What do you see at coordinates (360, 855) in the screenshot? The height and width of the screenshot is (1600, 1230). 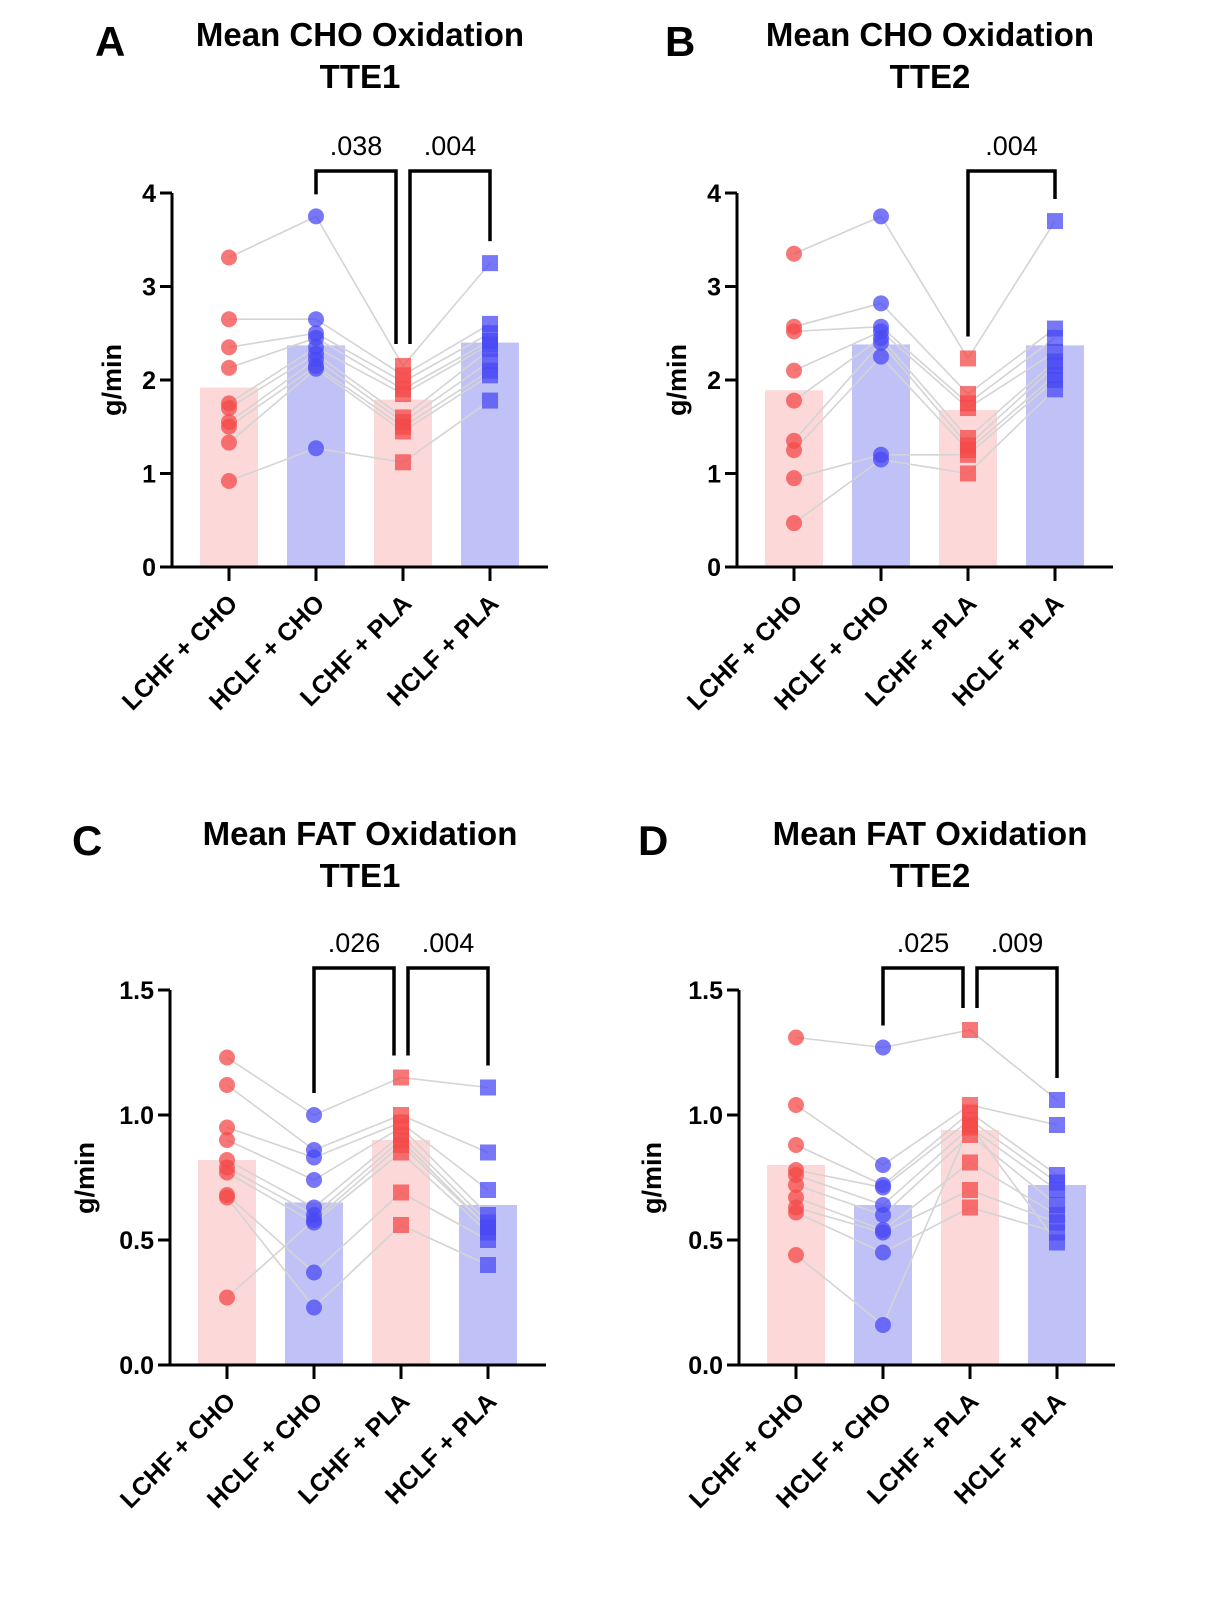 I see `chart-title: Mean FAT Oxidation TTE1` at bounding box center [360, 855].